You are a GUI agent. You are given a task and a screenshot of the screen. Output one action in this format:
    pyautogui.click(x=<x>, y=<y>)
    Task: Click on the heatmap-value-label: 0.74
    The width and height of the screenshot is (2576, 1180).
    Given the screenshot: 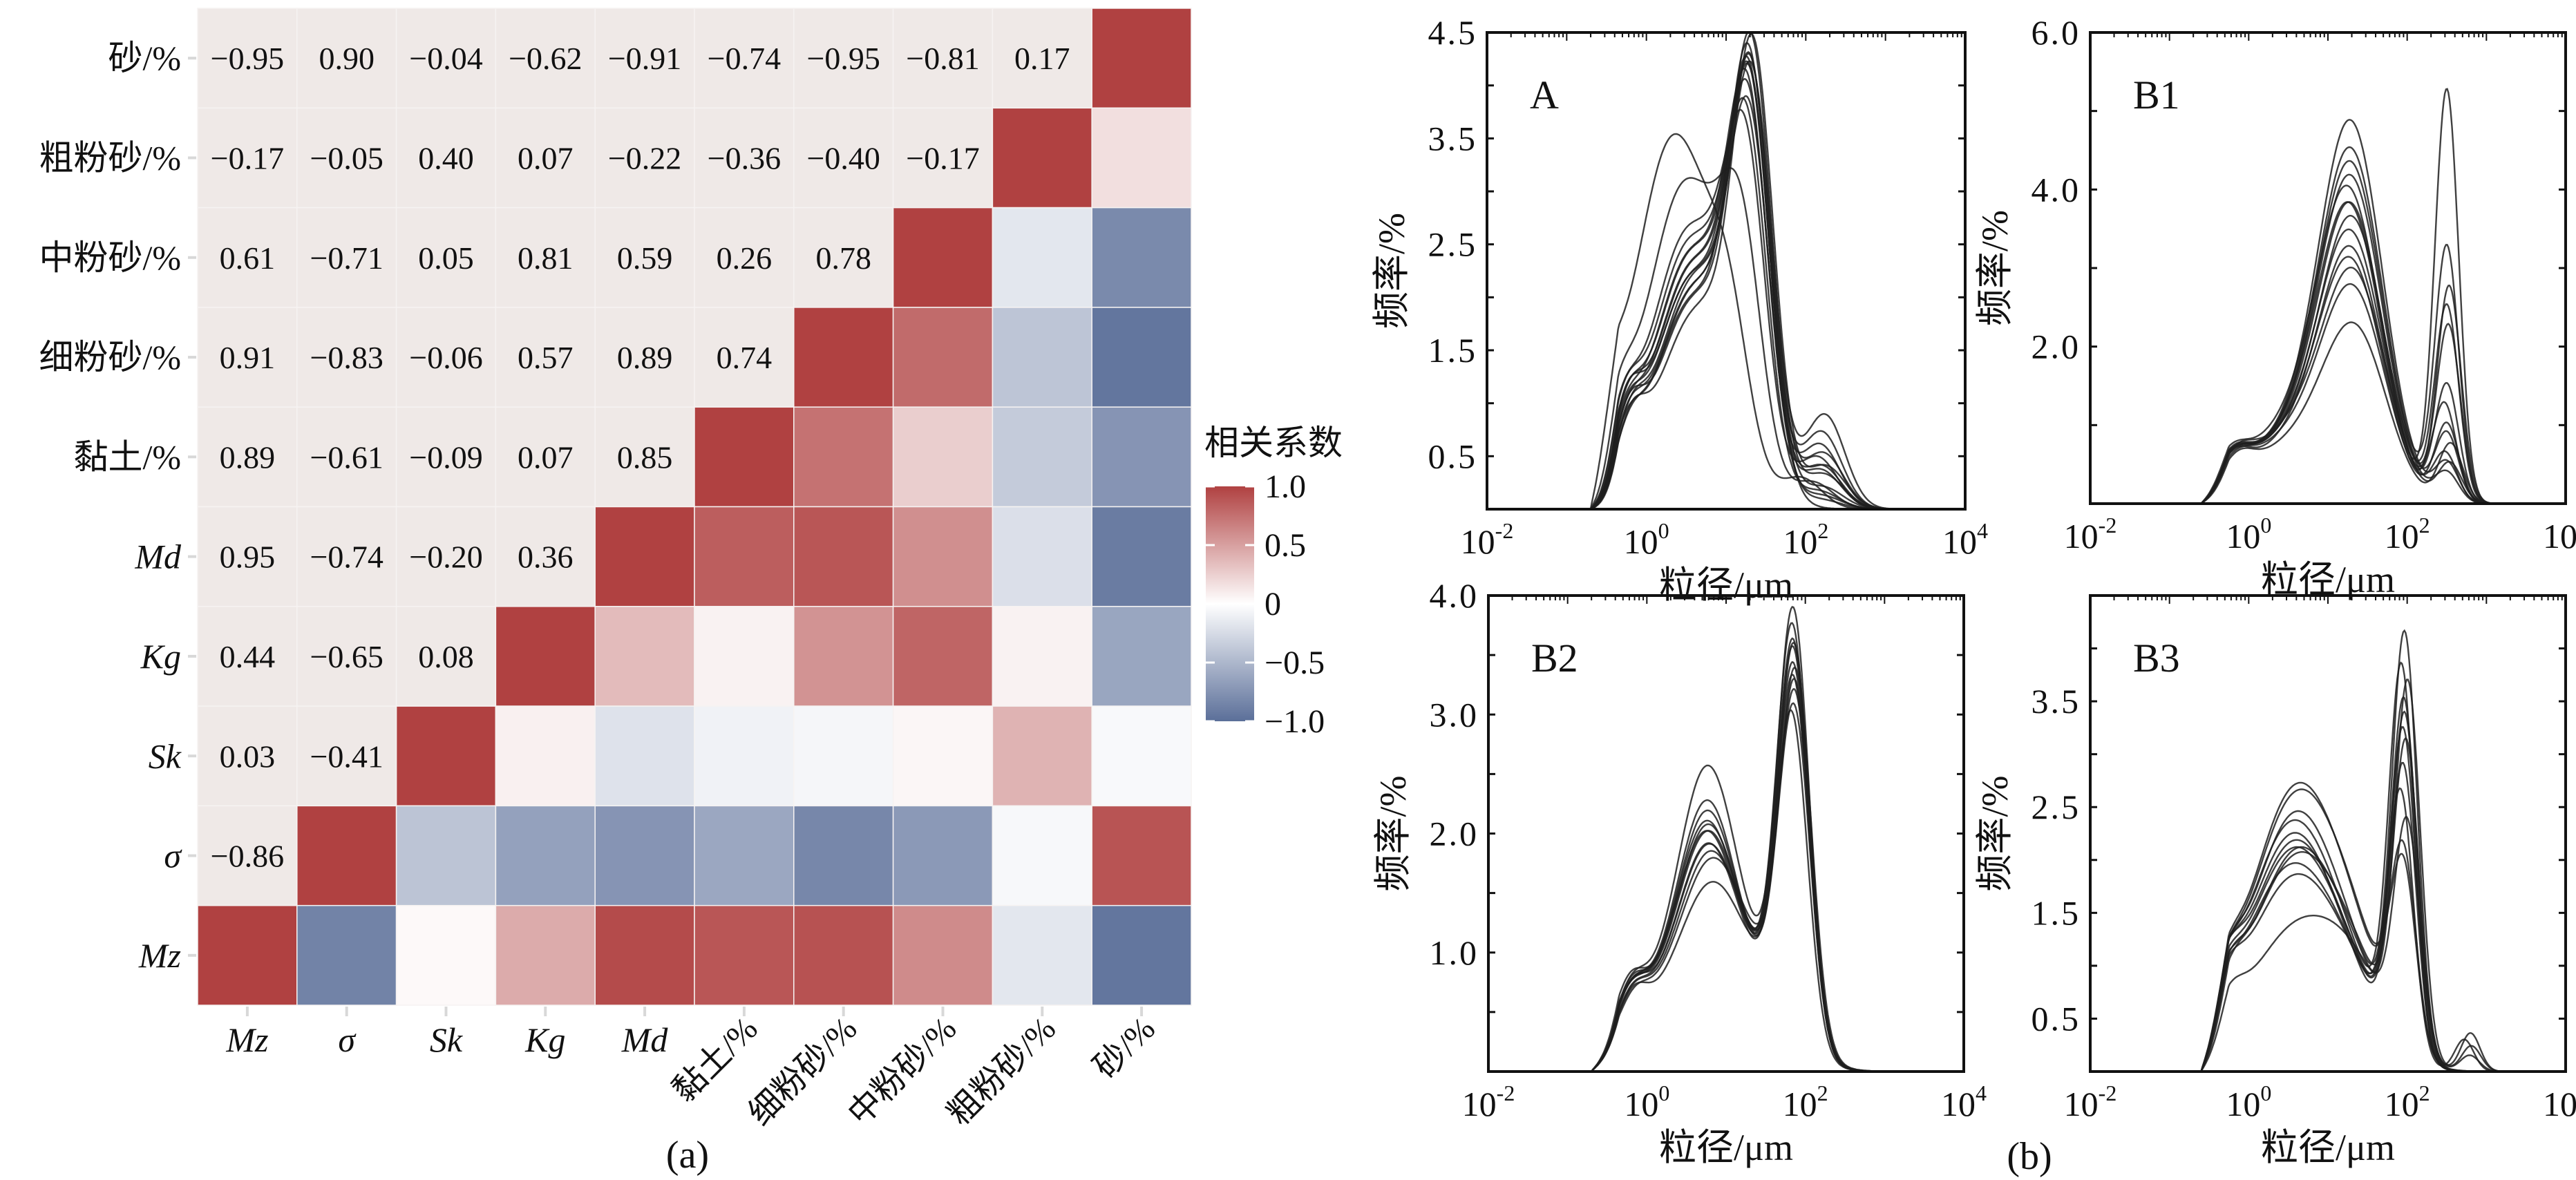 What is the action you would take?
    pyautogui.click(x=745, y=358)
    